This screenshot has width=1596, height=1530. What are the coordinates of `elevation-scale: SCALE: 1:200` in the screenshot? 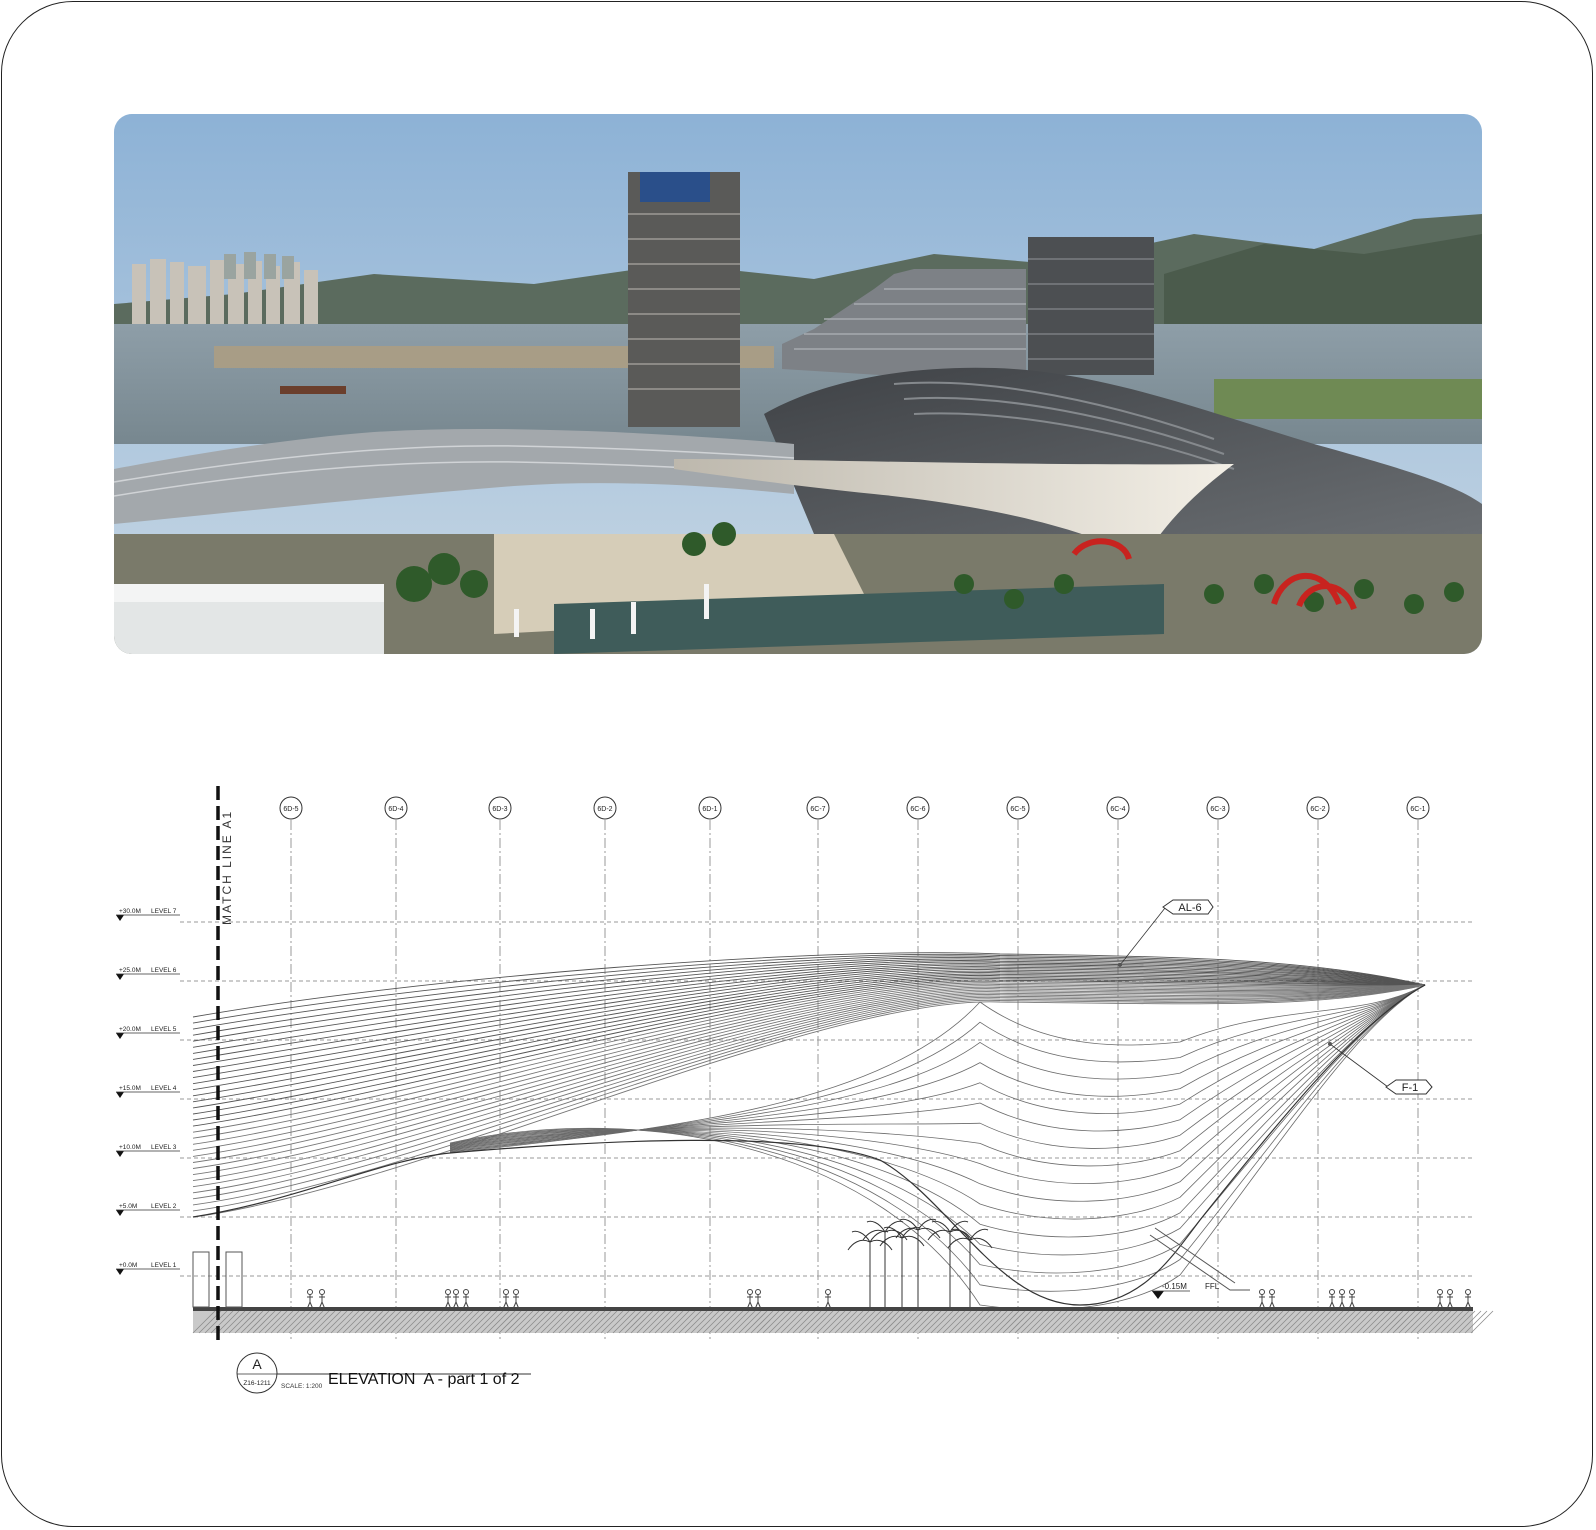 It's located at (302, 1386).